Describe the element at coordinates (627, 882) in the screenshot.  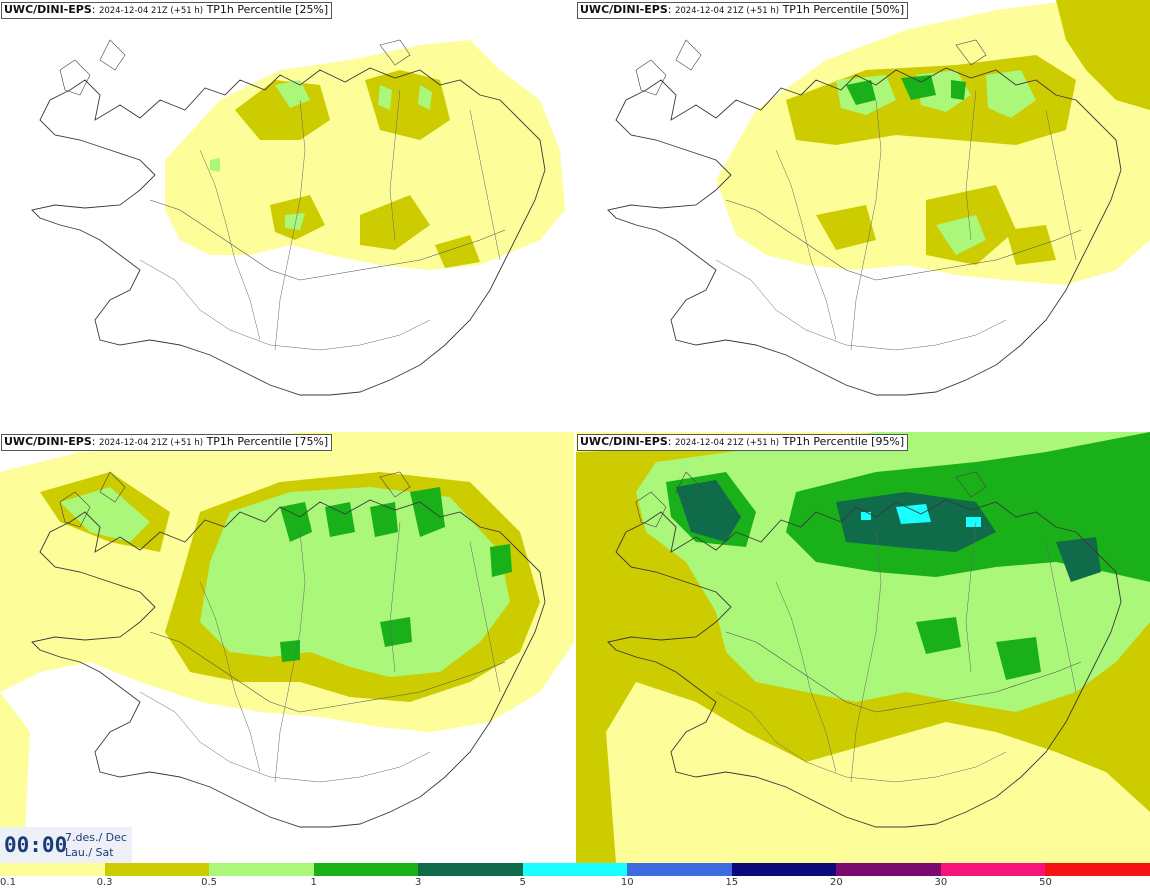
I see `legend-tick-label: 10` at that location.